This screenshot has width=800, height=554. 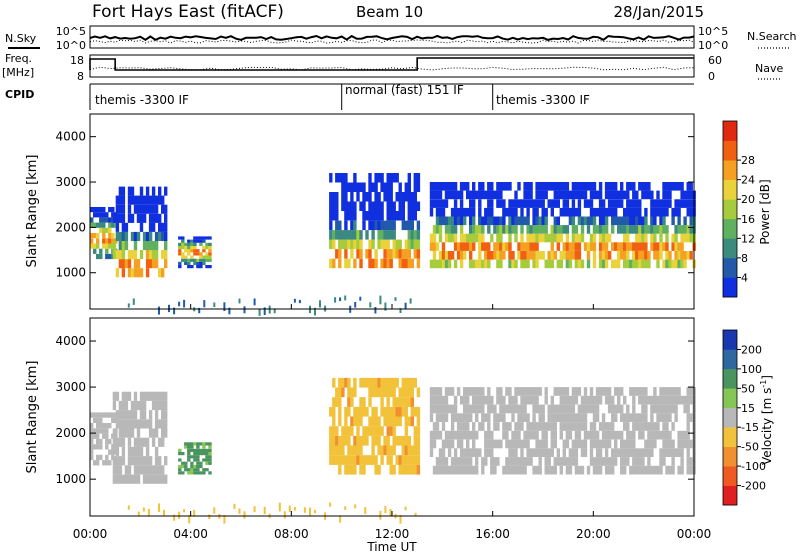 What do you see at coordinates (730, 209) in the screenshot?
I see `colorbar-frame` at bounding box center [730, 209].